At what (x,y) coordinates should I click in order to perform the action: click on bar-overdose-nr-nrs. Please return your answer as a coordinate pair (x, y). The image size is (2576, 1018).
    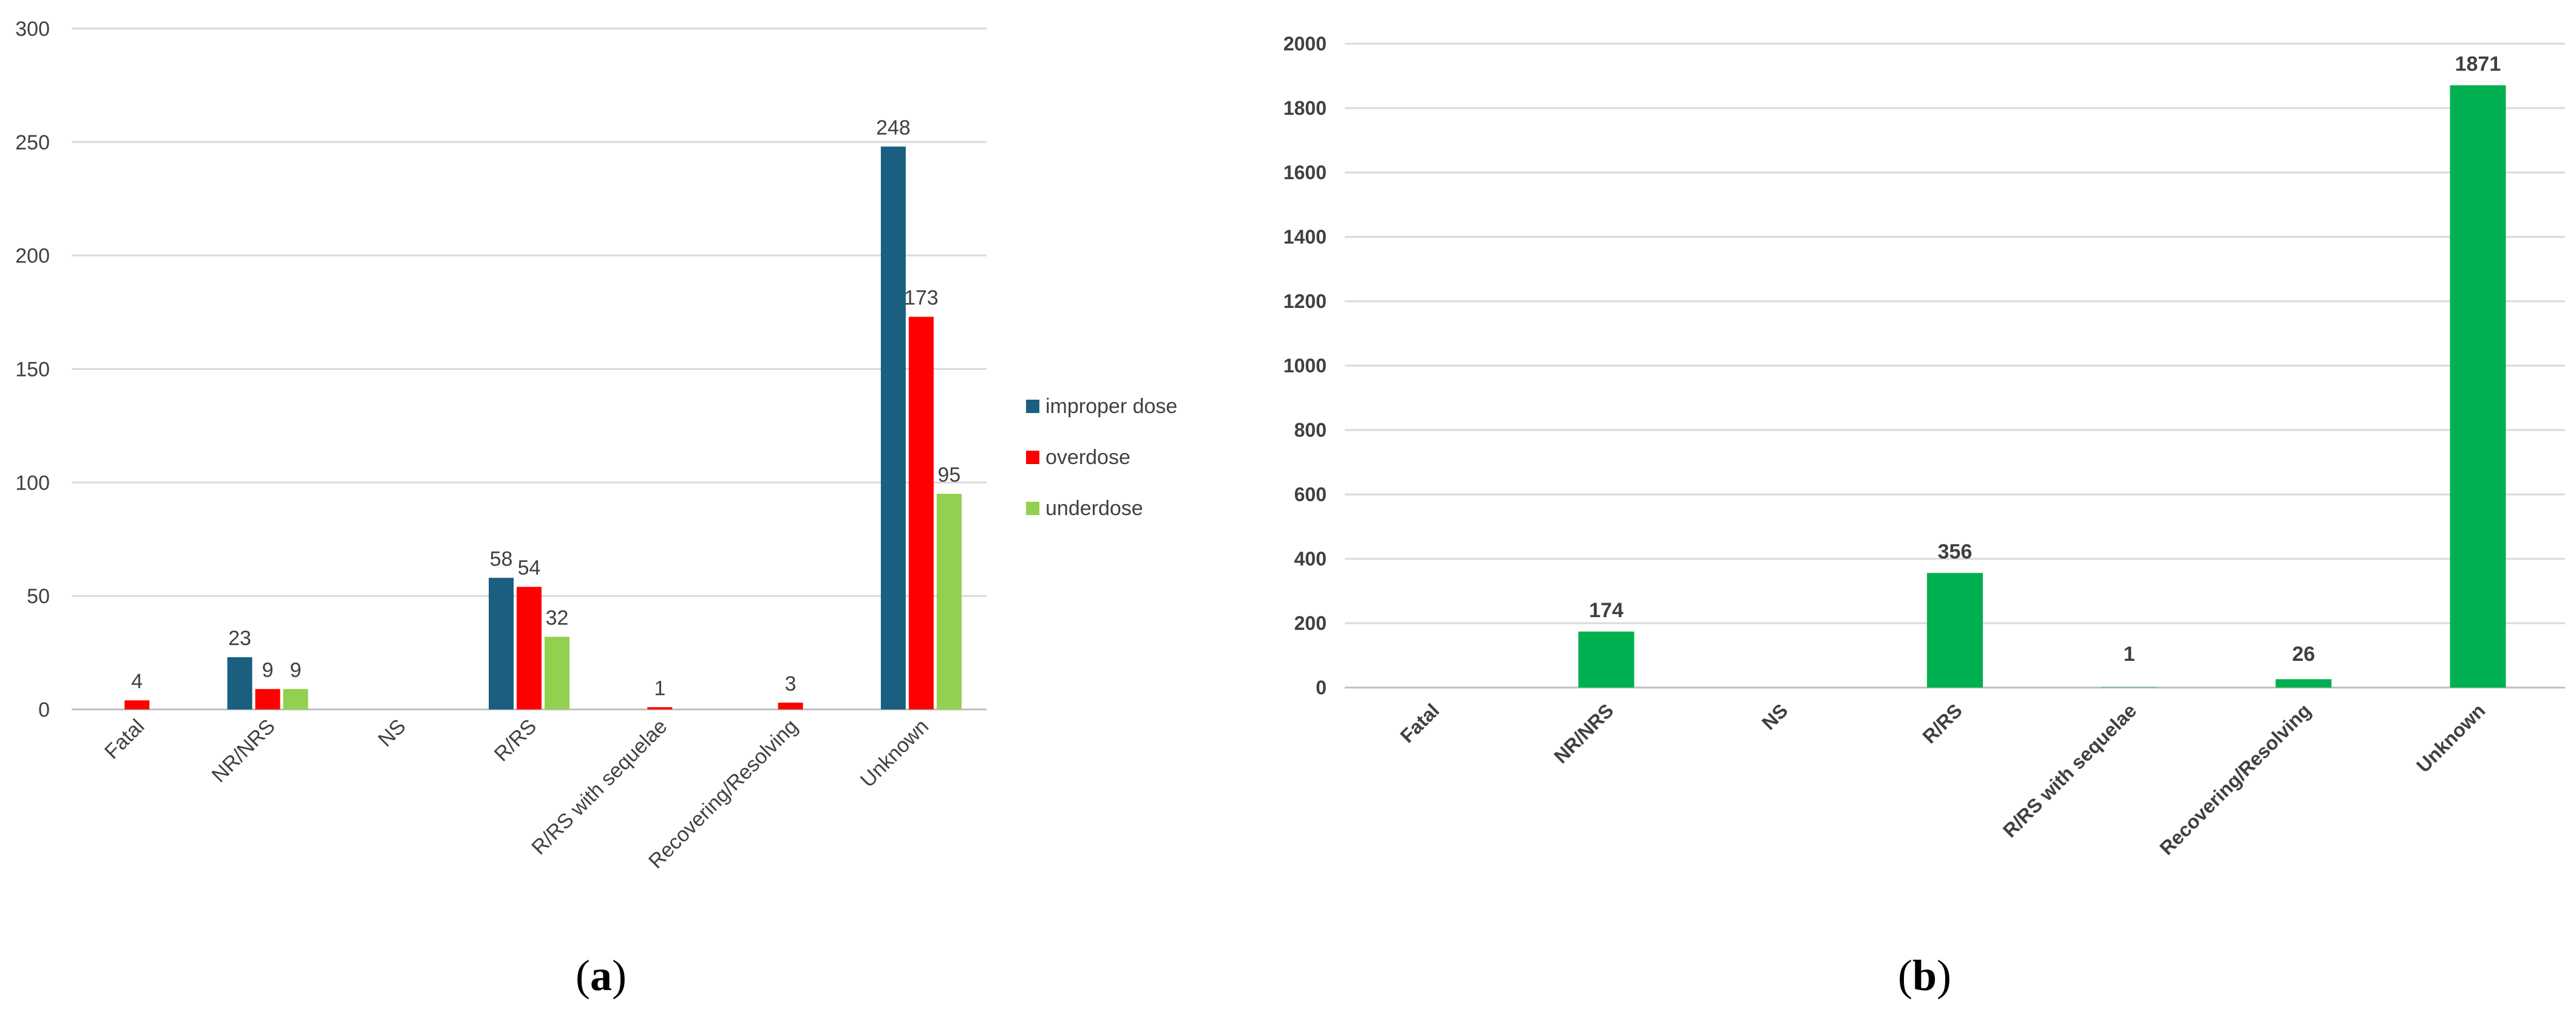
    Looking at the image, I should click on (267, 699).